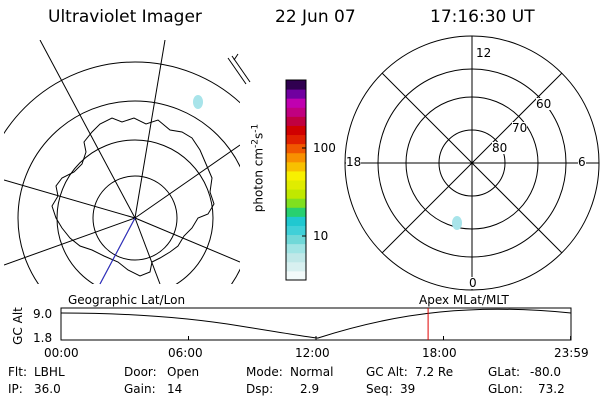  What do you see at coordinates (43, 314) in the screenshot?
I see `altitude-tick-high: 9.0` at bounding box center [43, 314].